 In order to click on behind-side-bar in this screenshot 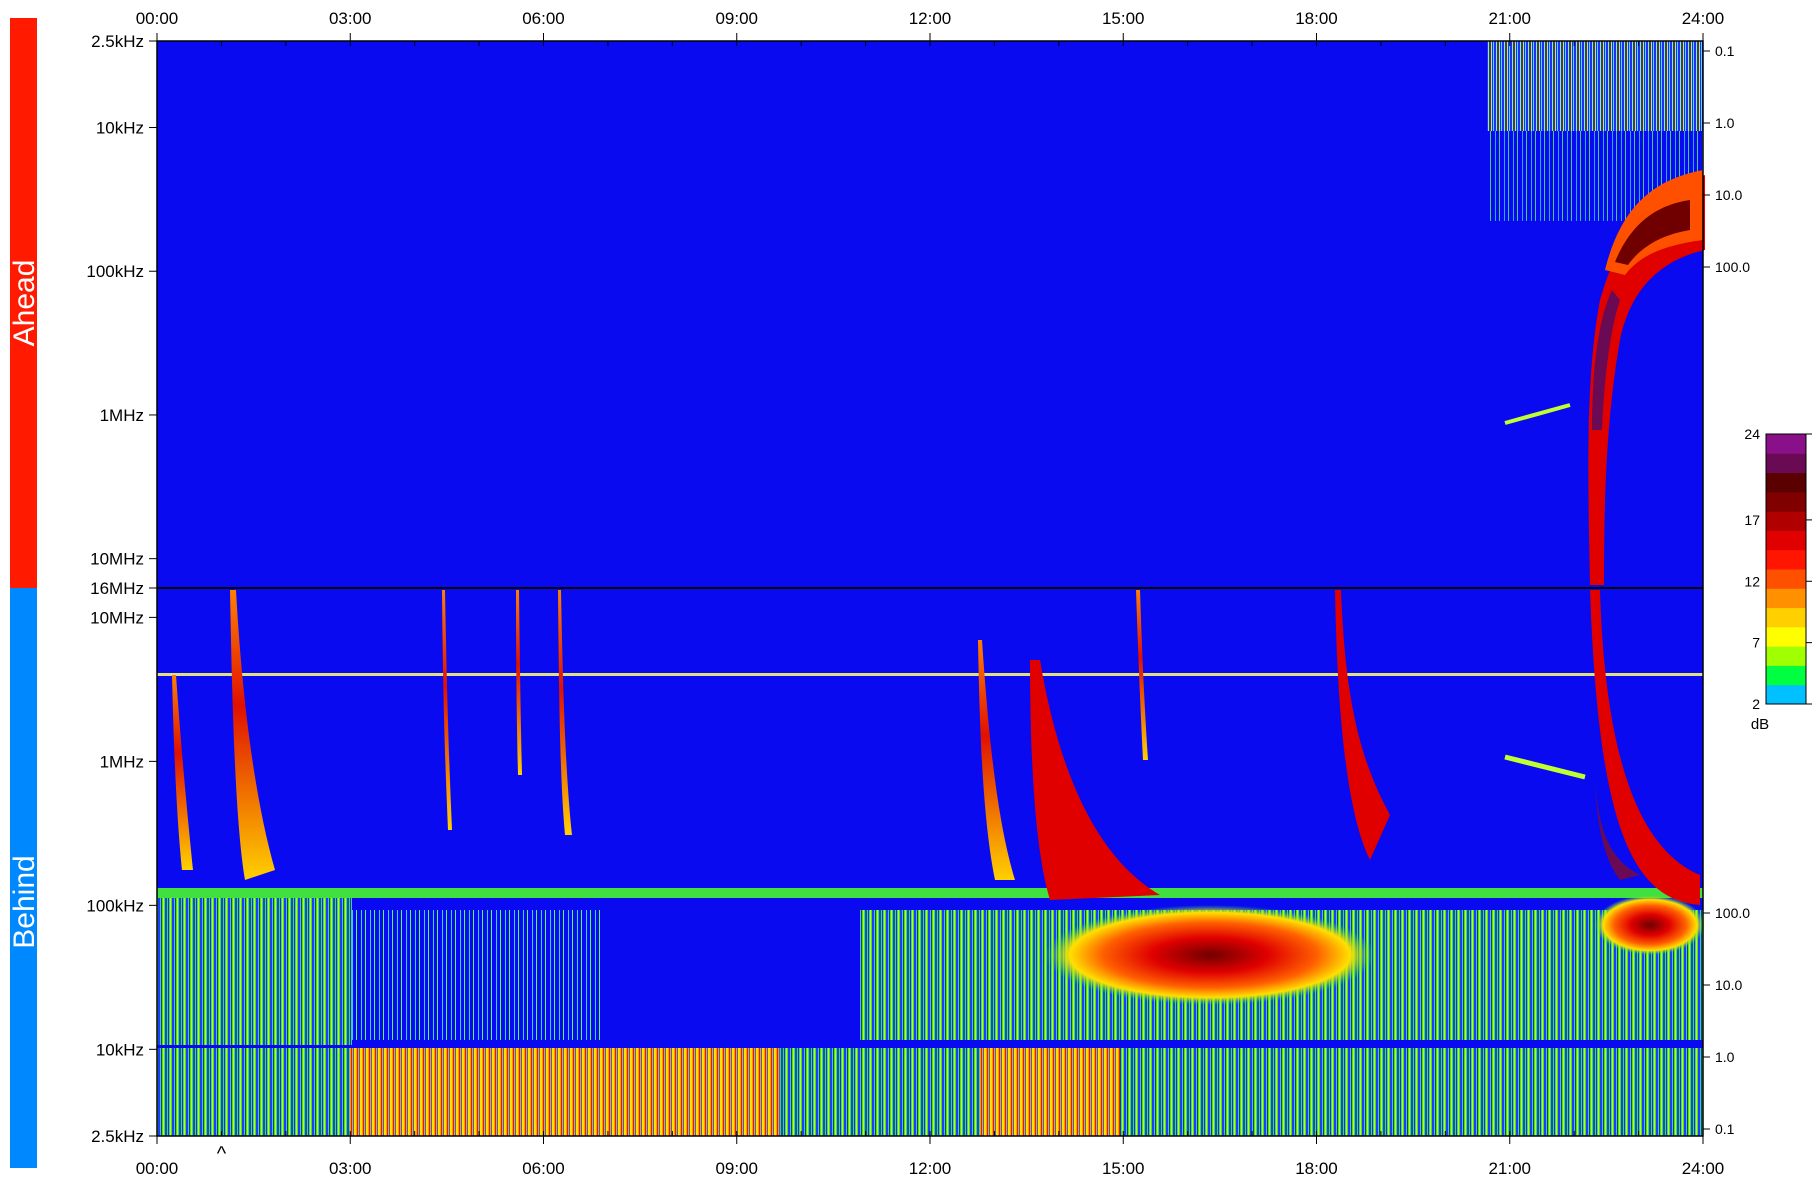, I will do `click(23, 878)`.